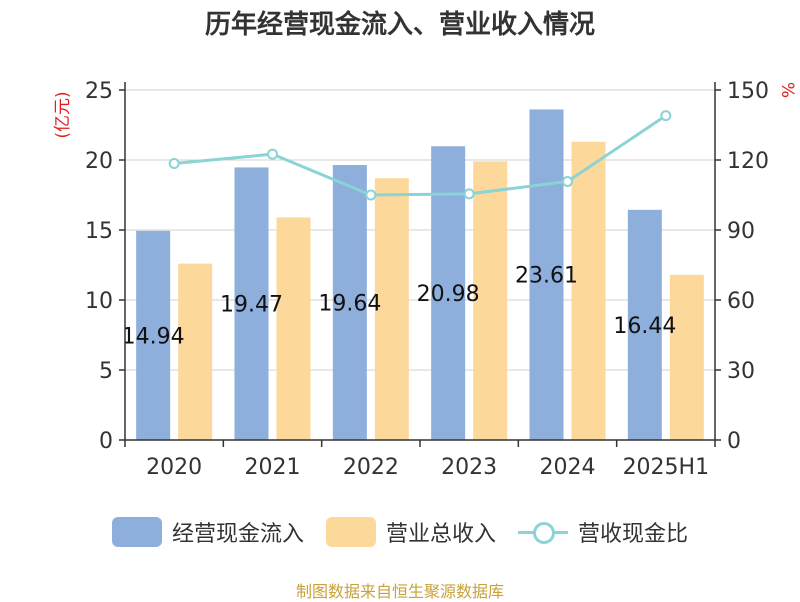 The height and width of the screenshot is (602, 800). I want to click on left-axis-tick-label: 0, so click(106, 441).